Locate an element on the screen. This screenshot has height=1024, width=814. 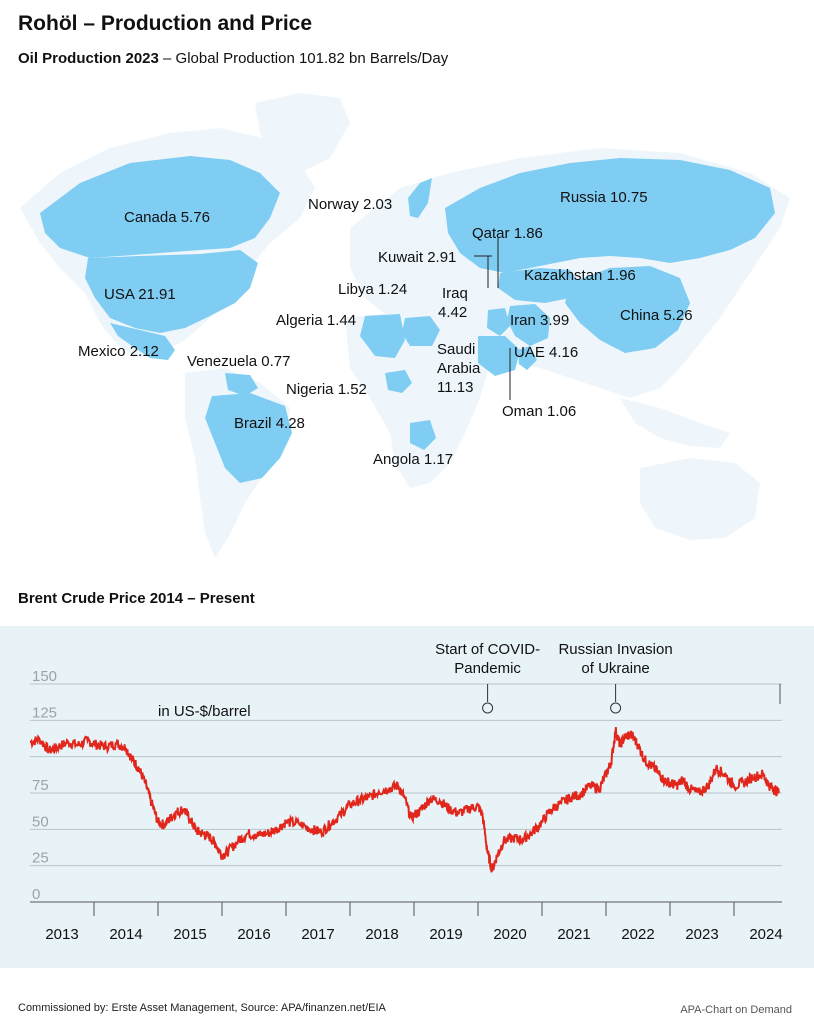
label-qatar: Qatar 1.86 is located at coordinates (507, 233).